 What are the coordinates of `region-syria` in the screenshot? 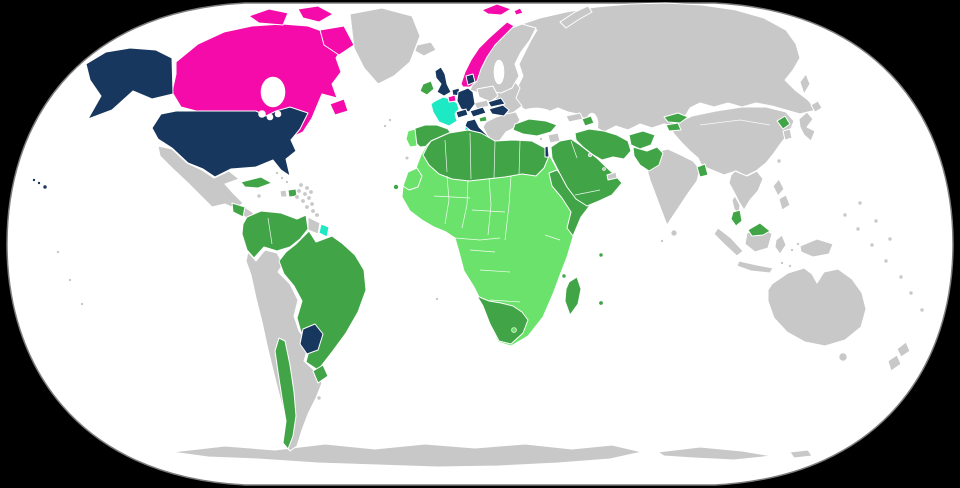 It's located at (554, 138).